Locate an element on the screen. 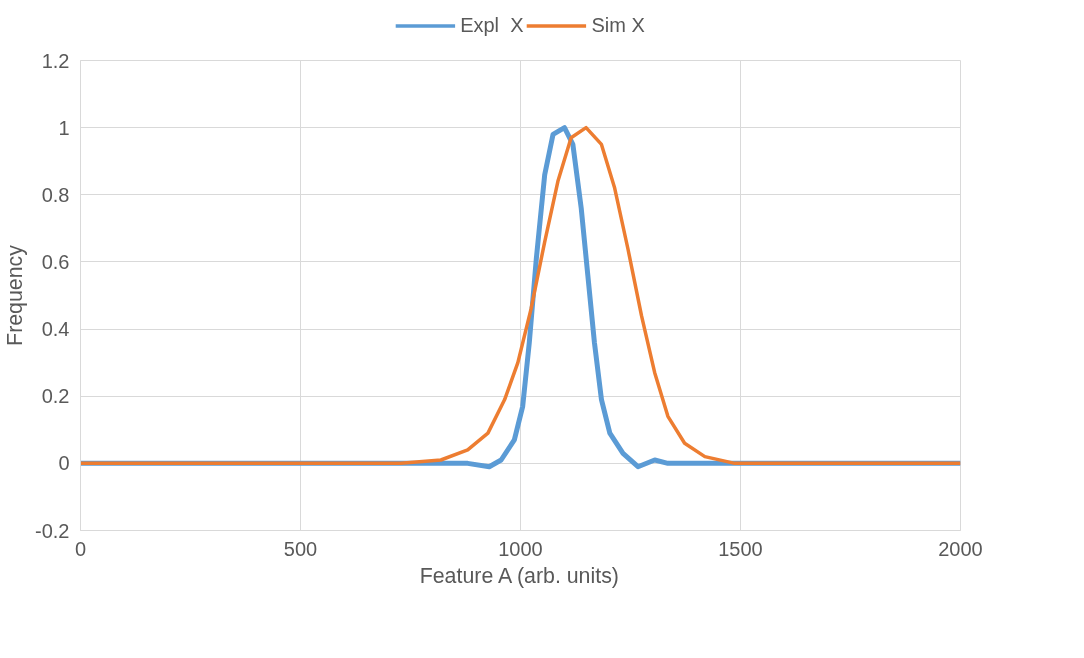 The height and width of the screenshot is (658, 1084). x-tick-label: 500 is located at coordinates (300, 548).